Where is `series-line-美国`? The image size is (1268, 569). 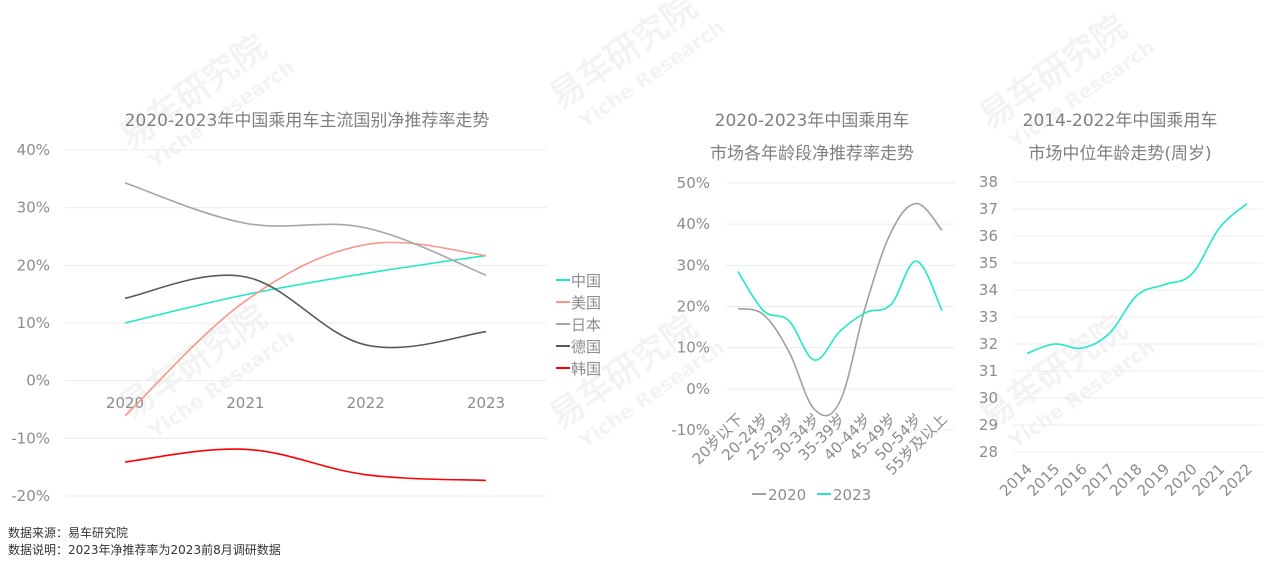
series-line-美国 is located at coordinates (305, 329).